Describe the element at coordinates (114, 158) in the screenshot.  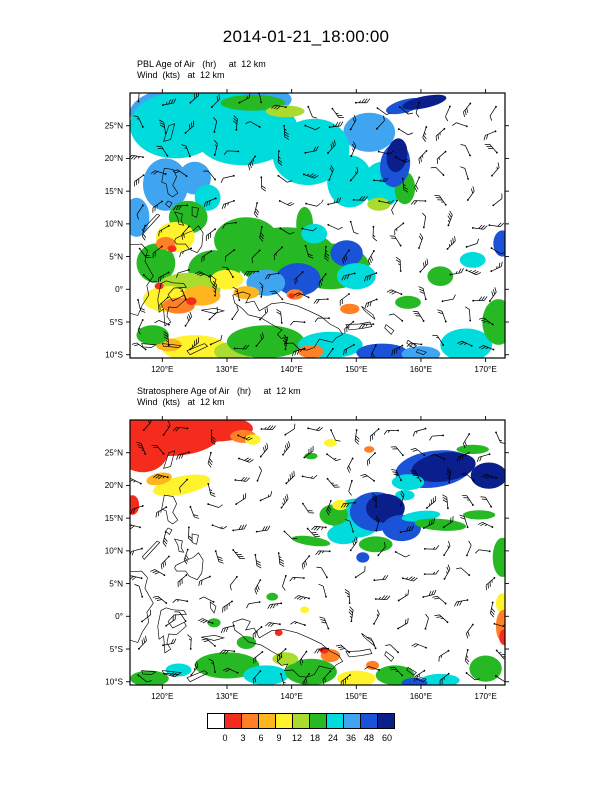
I see `lat-tick-label: 20°N` at that location.